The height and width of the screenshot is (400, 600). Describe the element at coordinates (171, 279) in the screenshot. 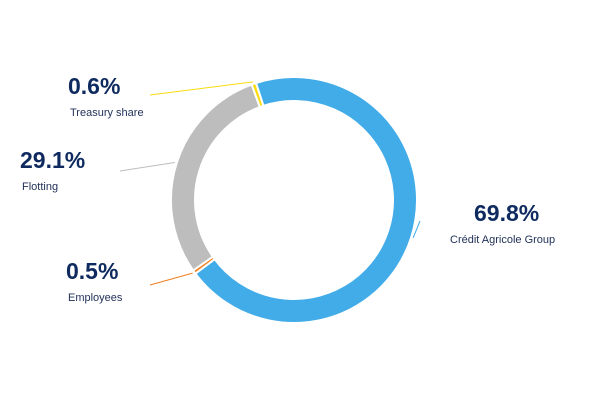

I see `leader-line-employees` at that location.